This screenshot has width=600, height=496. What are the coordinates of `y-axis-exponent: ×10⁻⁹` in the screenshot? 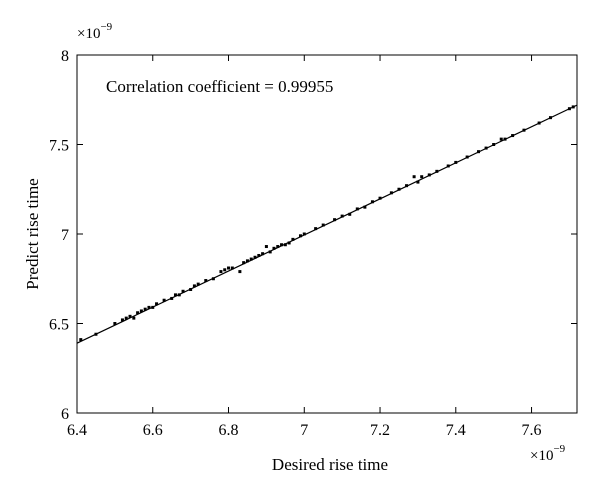 It's located at (95, 31).